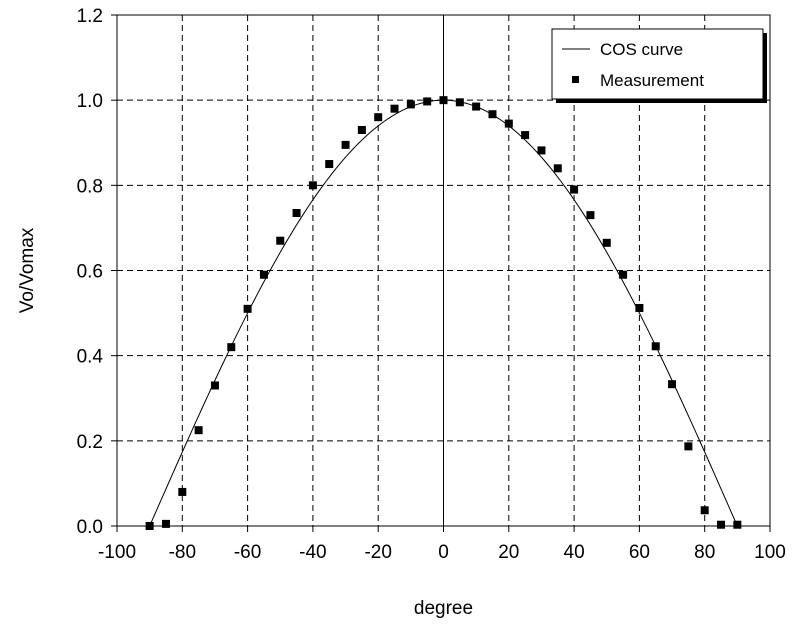  Describe the element at coordinates (117, 552) in the screenshot. I see `x-tick-label: -100` at that location.